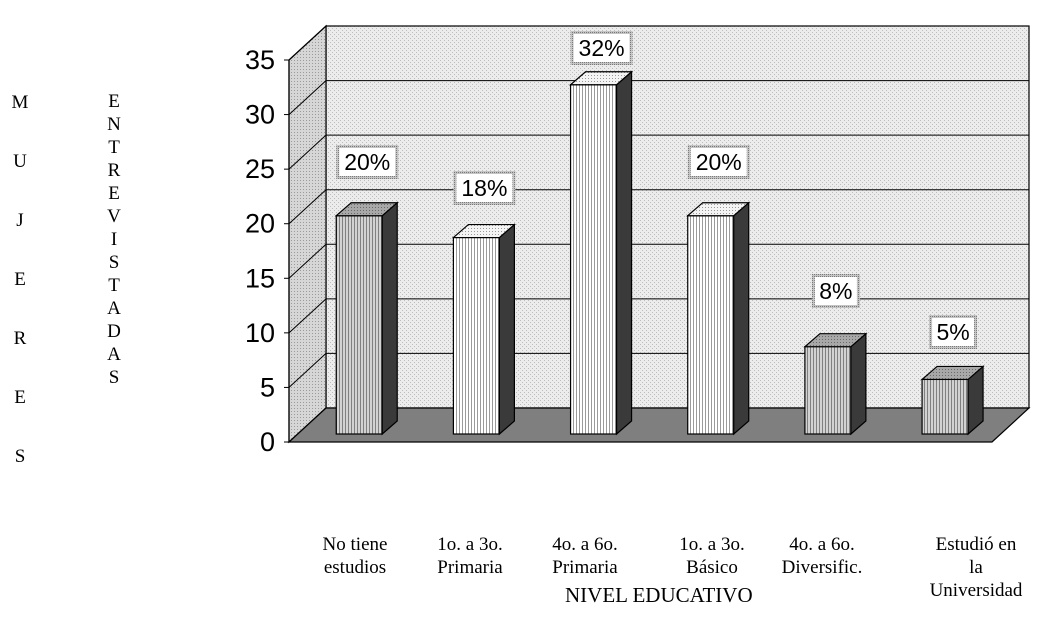  What do you see at coordinates (114, 331) in the screenshot?
I see `y-axis-label-letter: D` at bounding box center [114, 331].